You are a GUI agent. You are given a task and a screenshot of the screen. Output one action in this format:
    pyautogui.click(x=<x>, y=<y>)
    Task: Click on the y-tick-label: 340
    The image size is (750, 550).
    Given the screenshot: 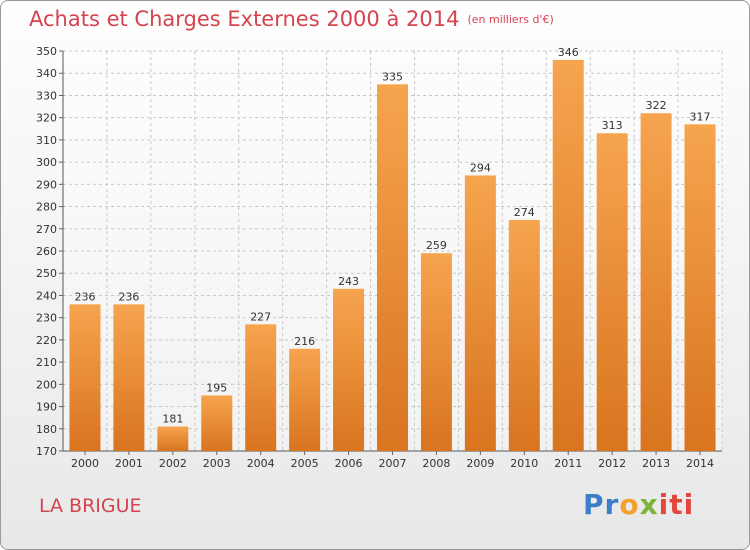 What is the action you would take?
    pyautogui.click(x=46, y=73)
    